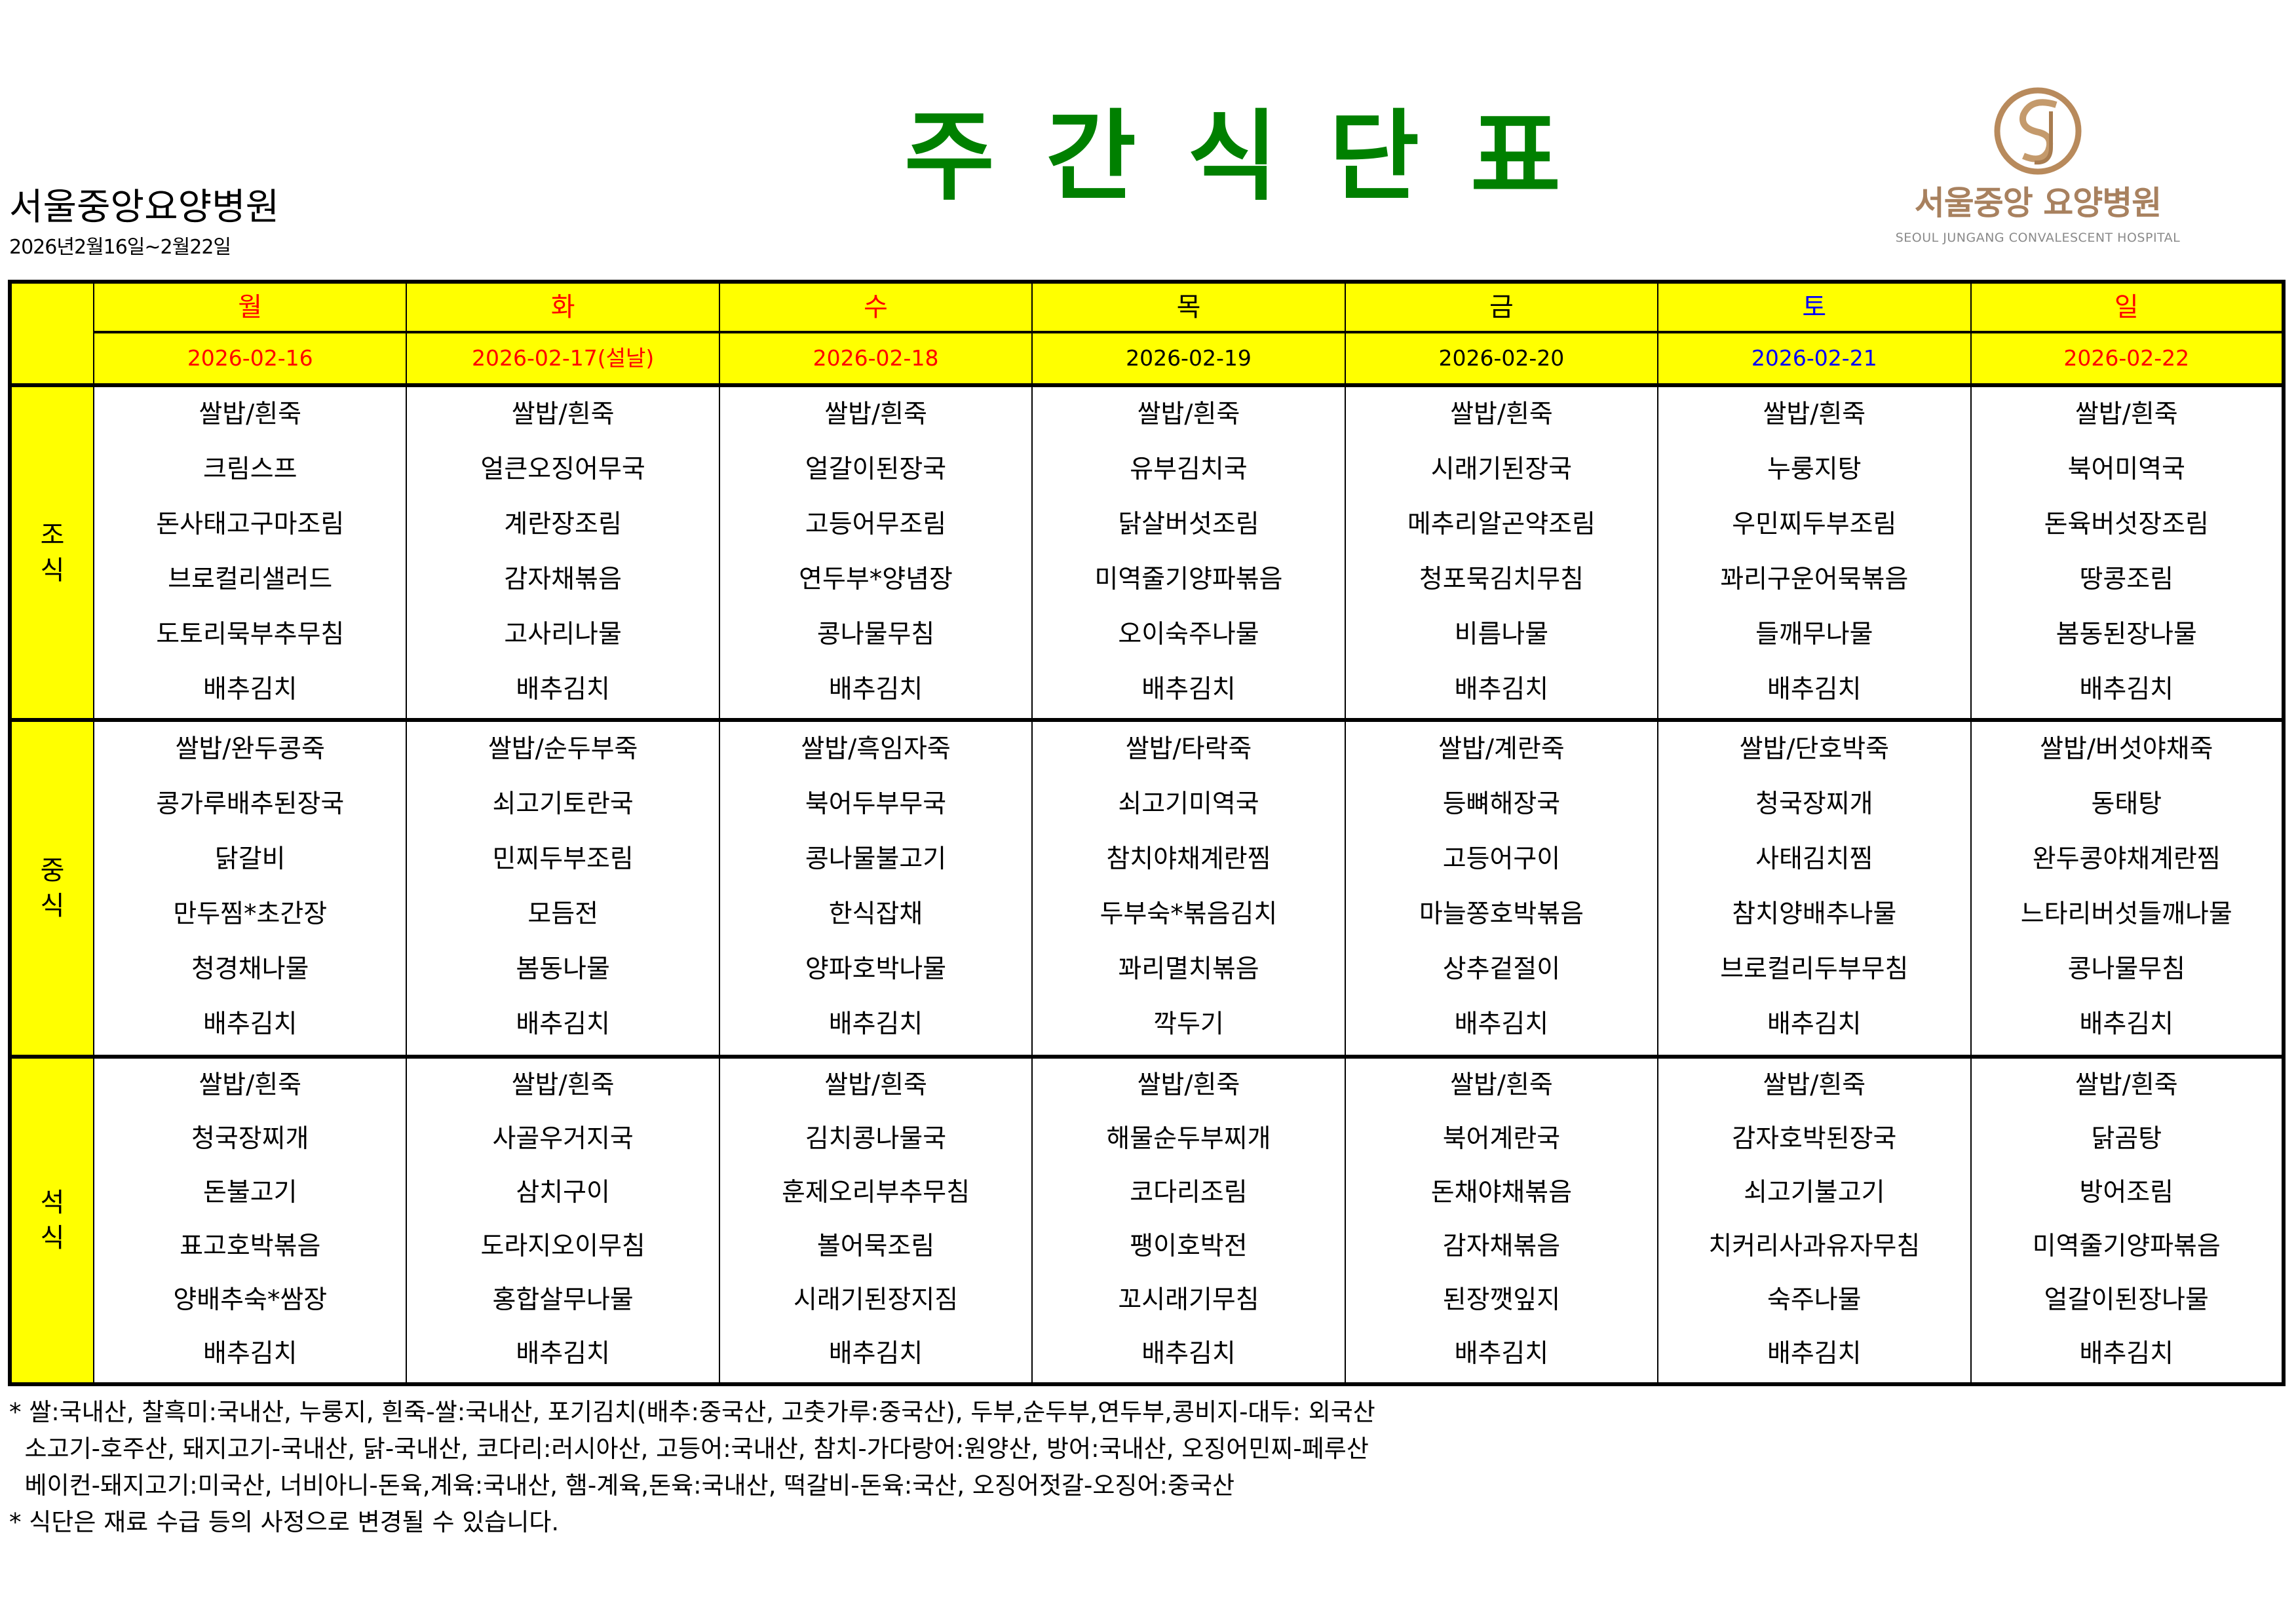  Describe the element at coordinates (1814, 749) in the screenshot. I see `menu-item: 쌀밥/단호박죽` at that location.